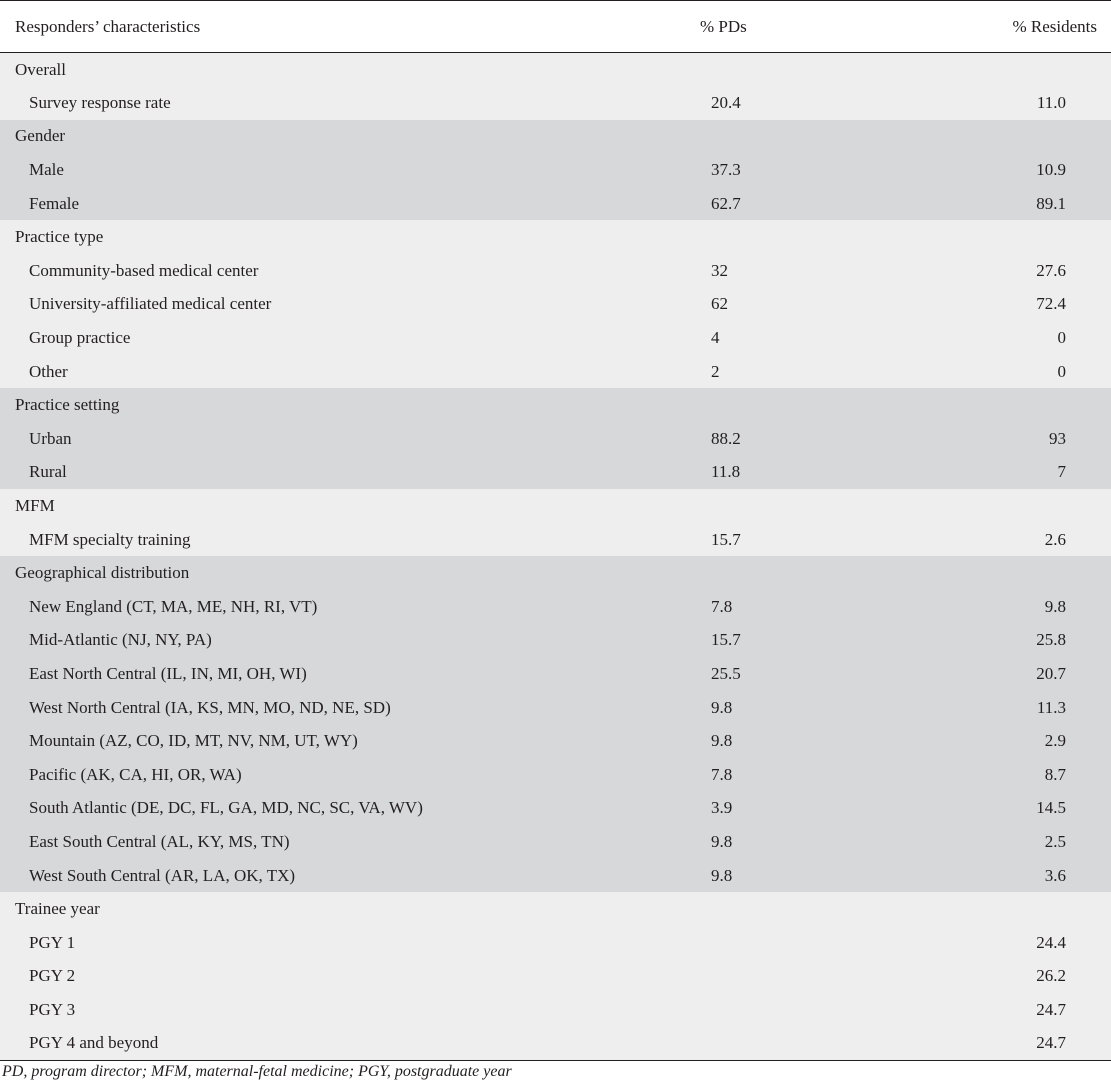 This screenshot has height=1081, width=1111. I want to click on table-row: MFM specialty training 15.7 2.6, so click(555, 539).